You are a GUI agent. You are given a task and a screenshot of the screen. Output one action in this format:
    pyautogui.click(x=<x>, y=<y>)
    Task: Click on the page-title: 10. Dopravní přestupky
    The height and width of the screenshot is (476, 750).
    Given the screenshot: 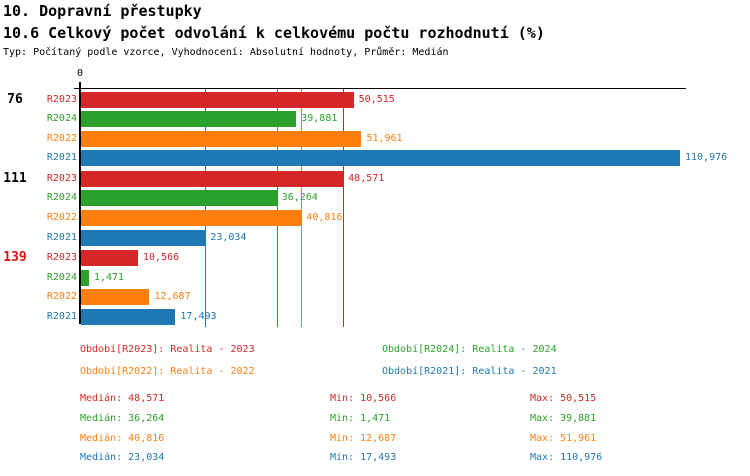 What is the action you would take?
    pyautogui.click(x=102, y=11)
    